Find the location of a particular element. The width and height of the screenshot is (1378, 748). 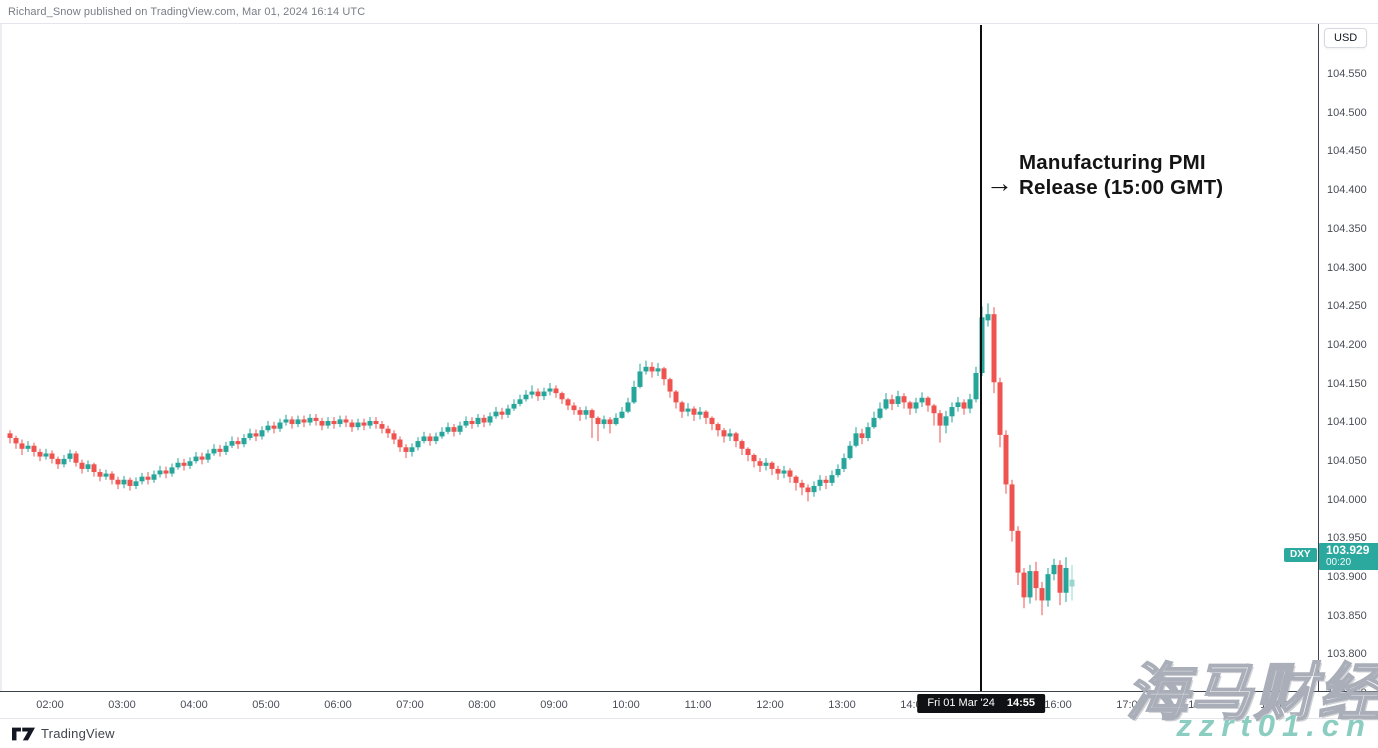

event-time-text: 14:55 is located at coordinates (1021, 703).